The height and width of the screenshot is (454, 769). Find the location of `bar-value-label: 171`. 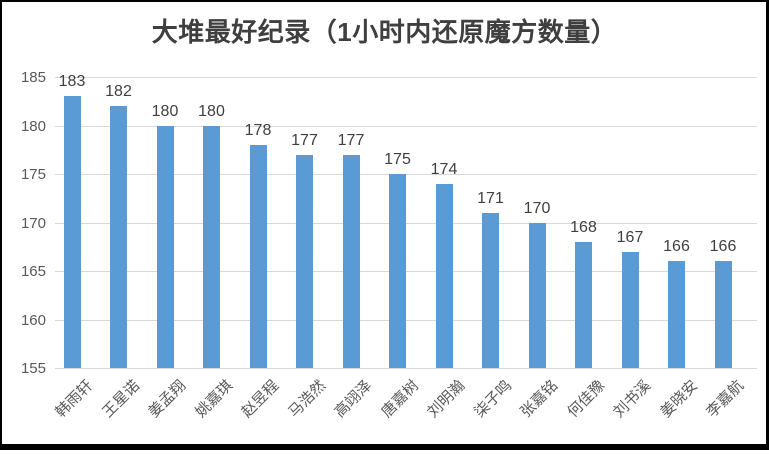

bar-value-label: 171 is located at coordinates (490, 198).